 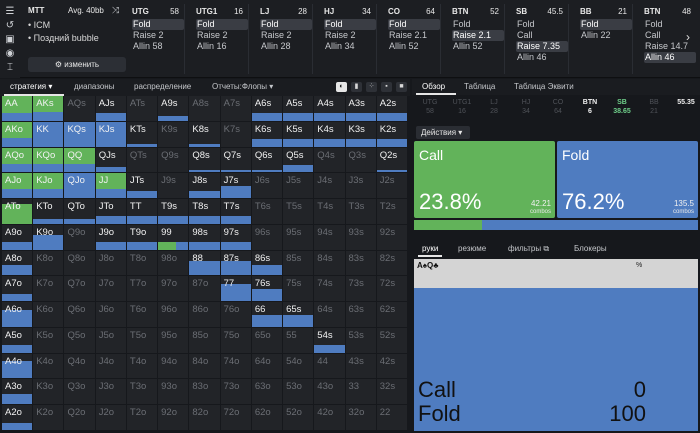 I want to click on hand-cell: T6s, so click(x=267, y=211).